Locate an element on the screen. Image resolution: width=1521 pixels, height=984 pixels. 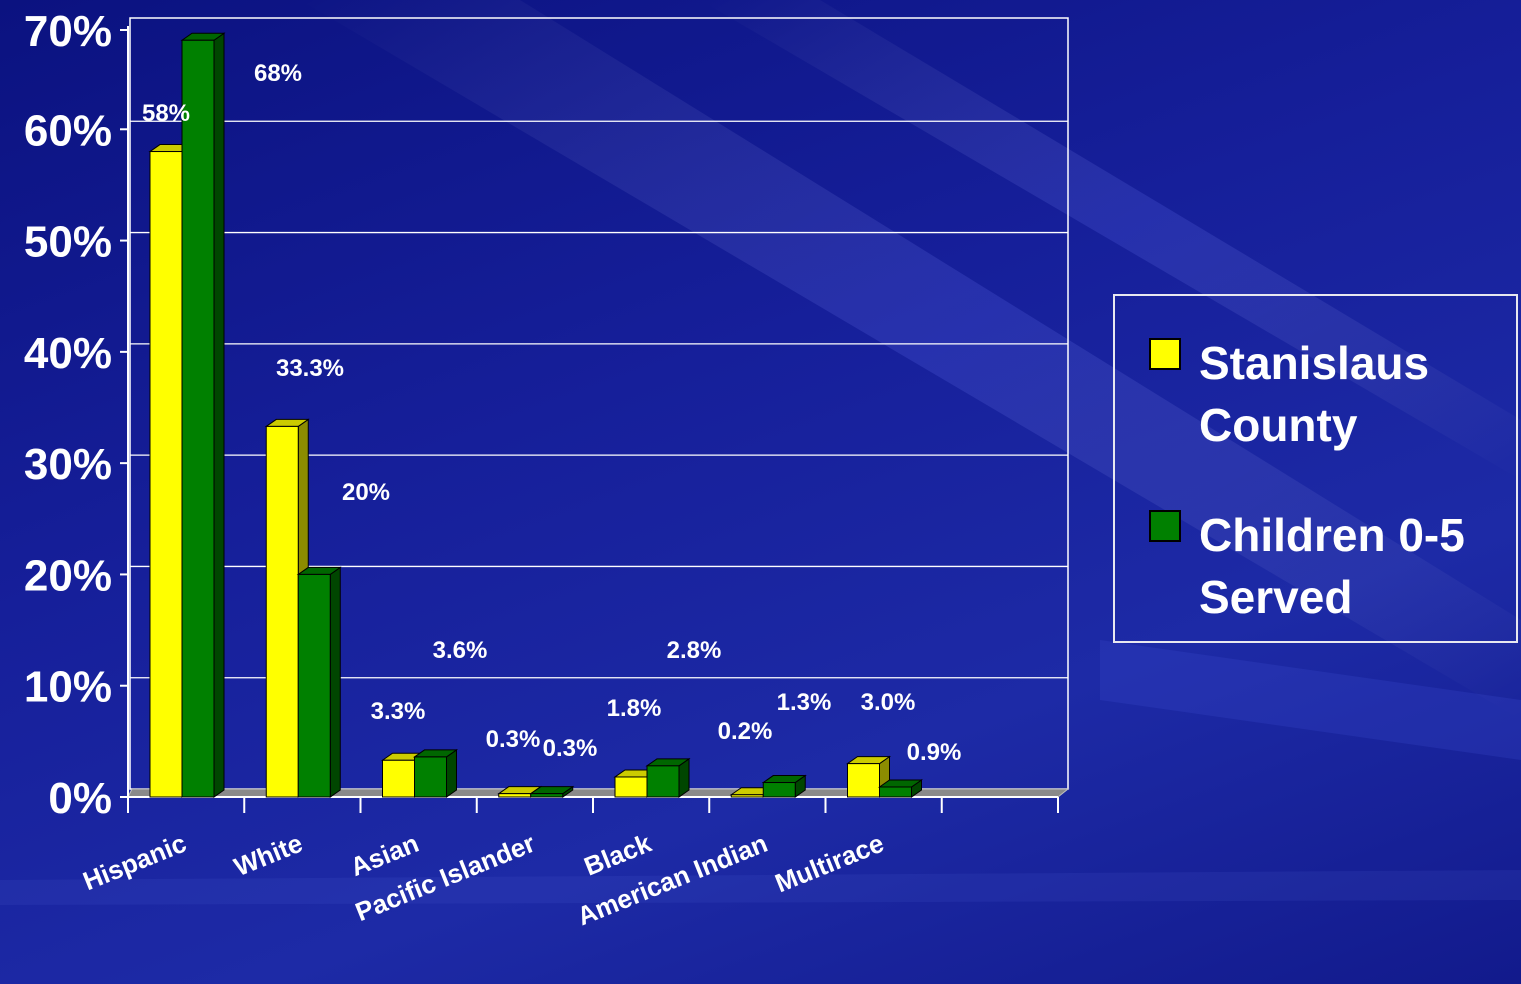
data-label: 3.0% is located at coordinates (888, 702).